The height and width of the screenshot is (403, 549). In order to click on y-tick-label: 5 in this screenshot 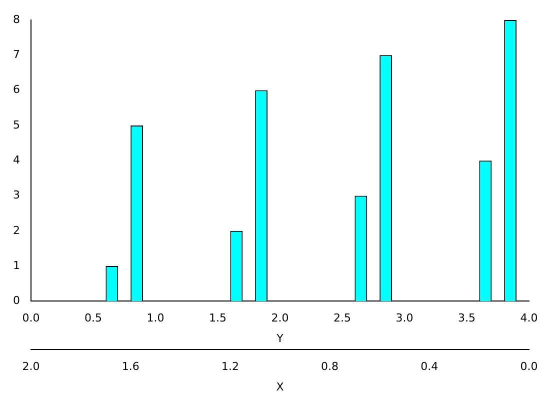, I will do `click(16, 125)`.